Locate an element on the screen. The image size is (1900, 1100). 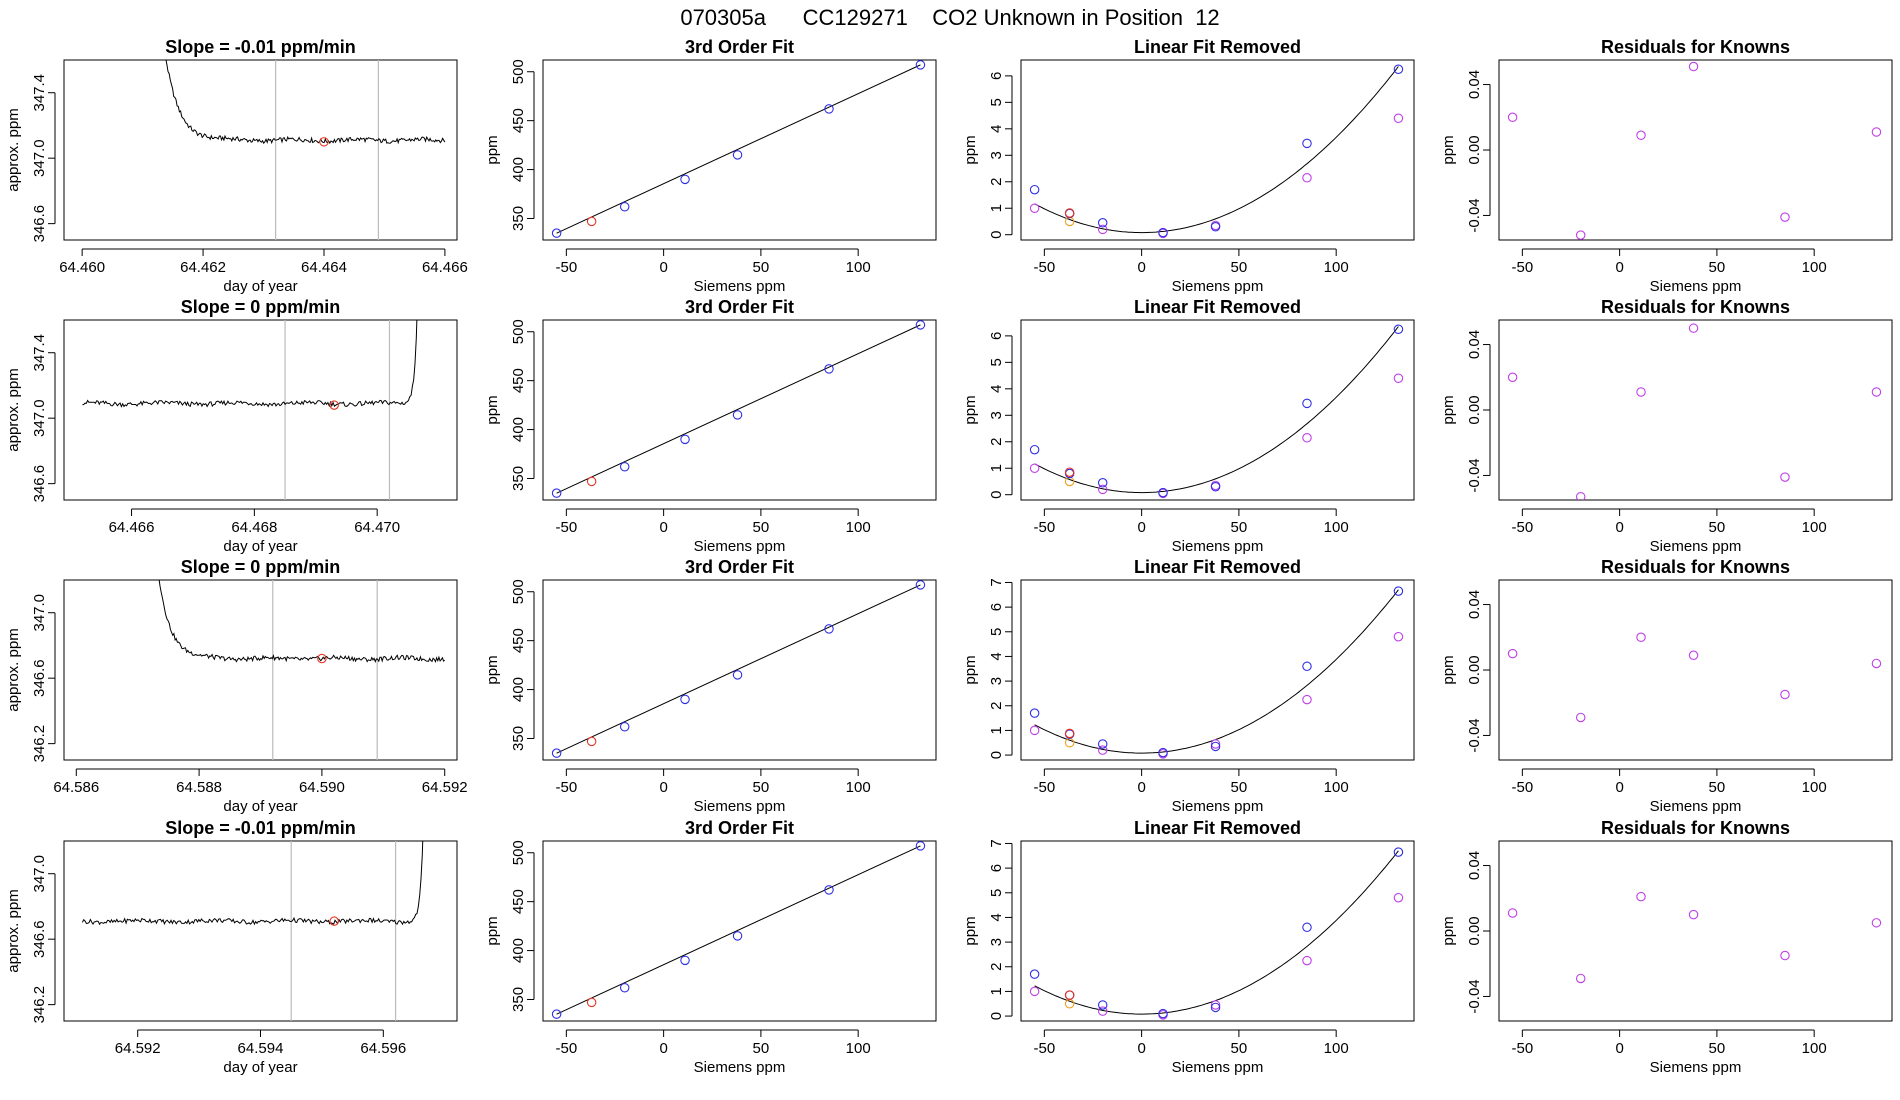
concentration-trace is located at coordinates (252, 883).